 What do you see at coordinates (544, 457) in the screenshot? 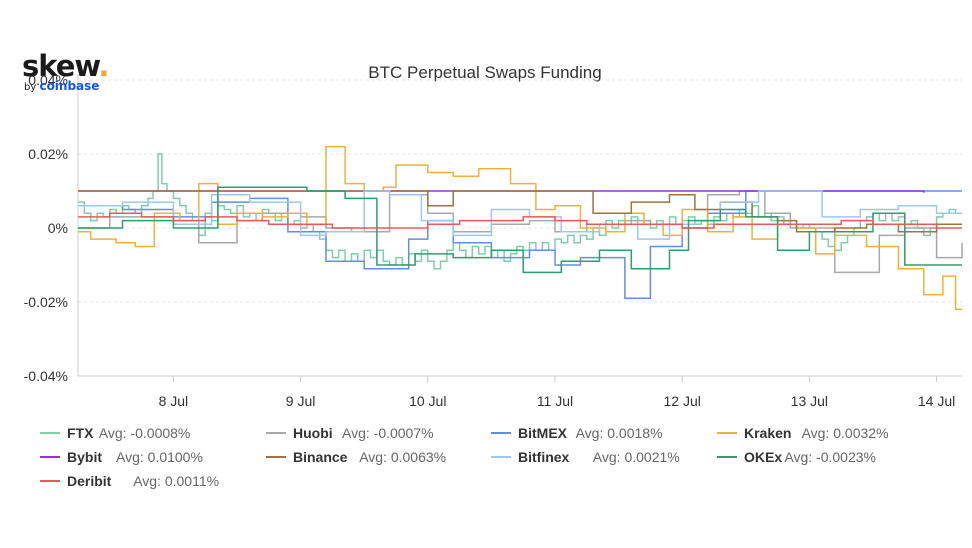
I see `legend-name: Bitfinex` at bounding box center [544, 457].